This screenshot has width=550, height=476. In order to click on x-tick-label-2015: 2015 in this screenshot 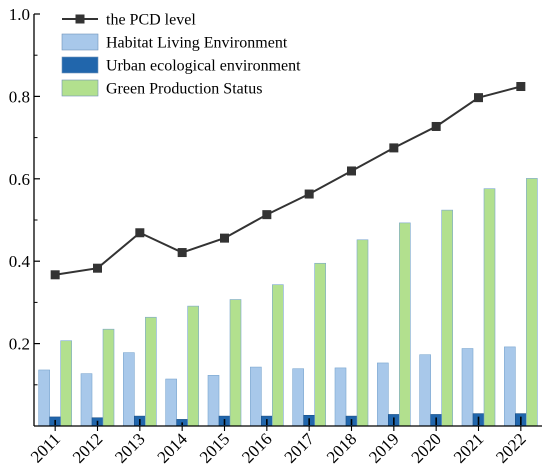, I will do `click(214, 447)`.